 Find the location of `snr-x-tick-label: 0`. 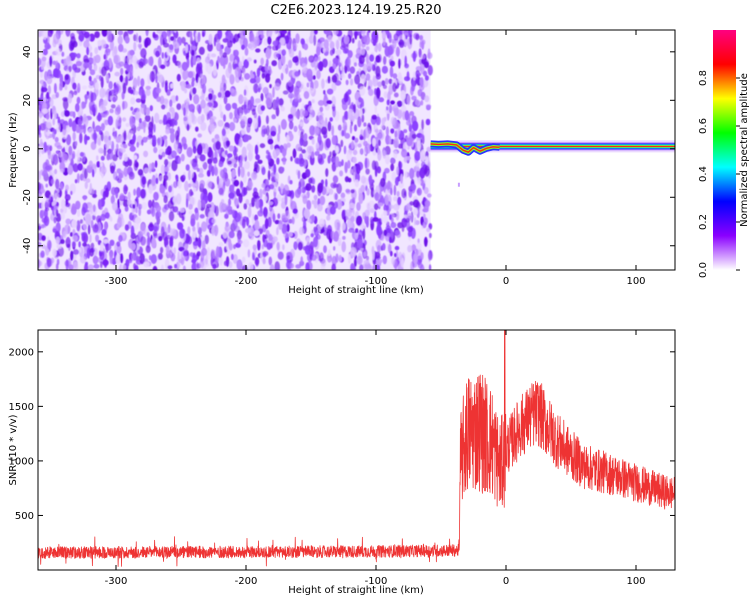

snr-x-tick-label: 0 is located at coordinates (506, 581).